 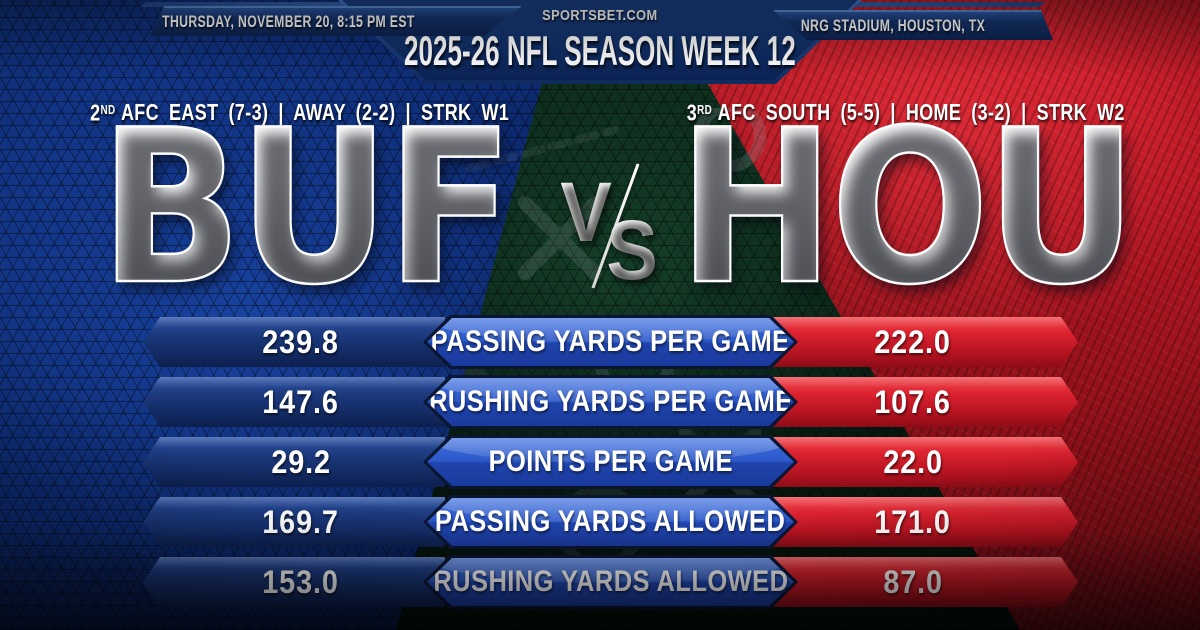 I want to click on table-row: 29.2 22.0 POINTS PER GAME, so click(x=610, y=462).